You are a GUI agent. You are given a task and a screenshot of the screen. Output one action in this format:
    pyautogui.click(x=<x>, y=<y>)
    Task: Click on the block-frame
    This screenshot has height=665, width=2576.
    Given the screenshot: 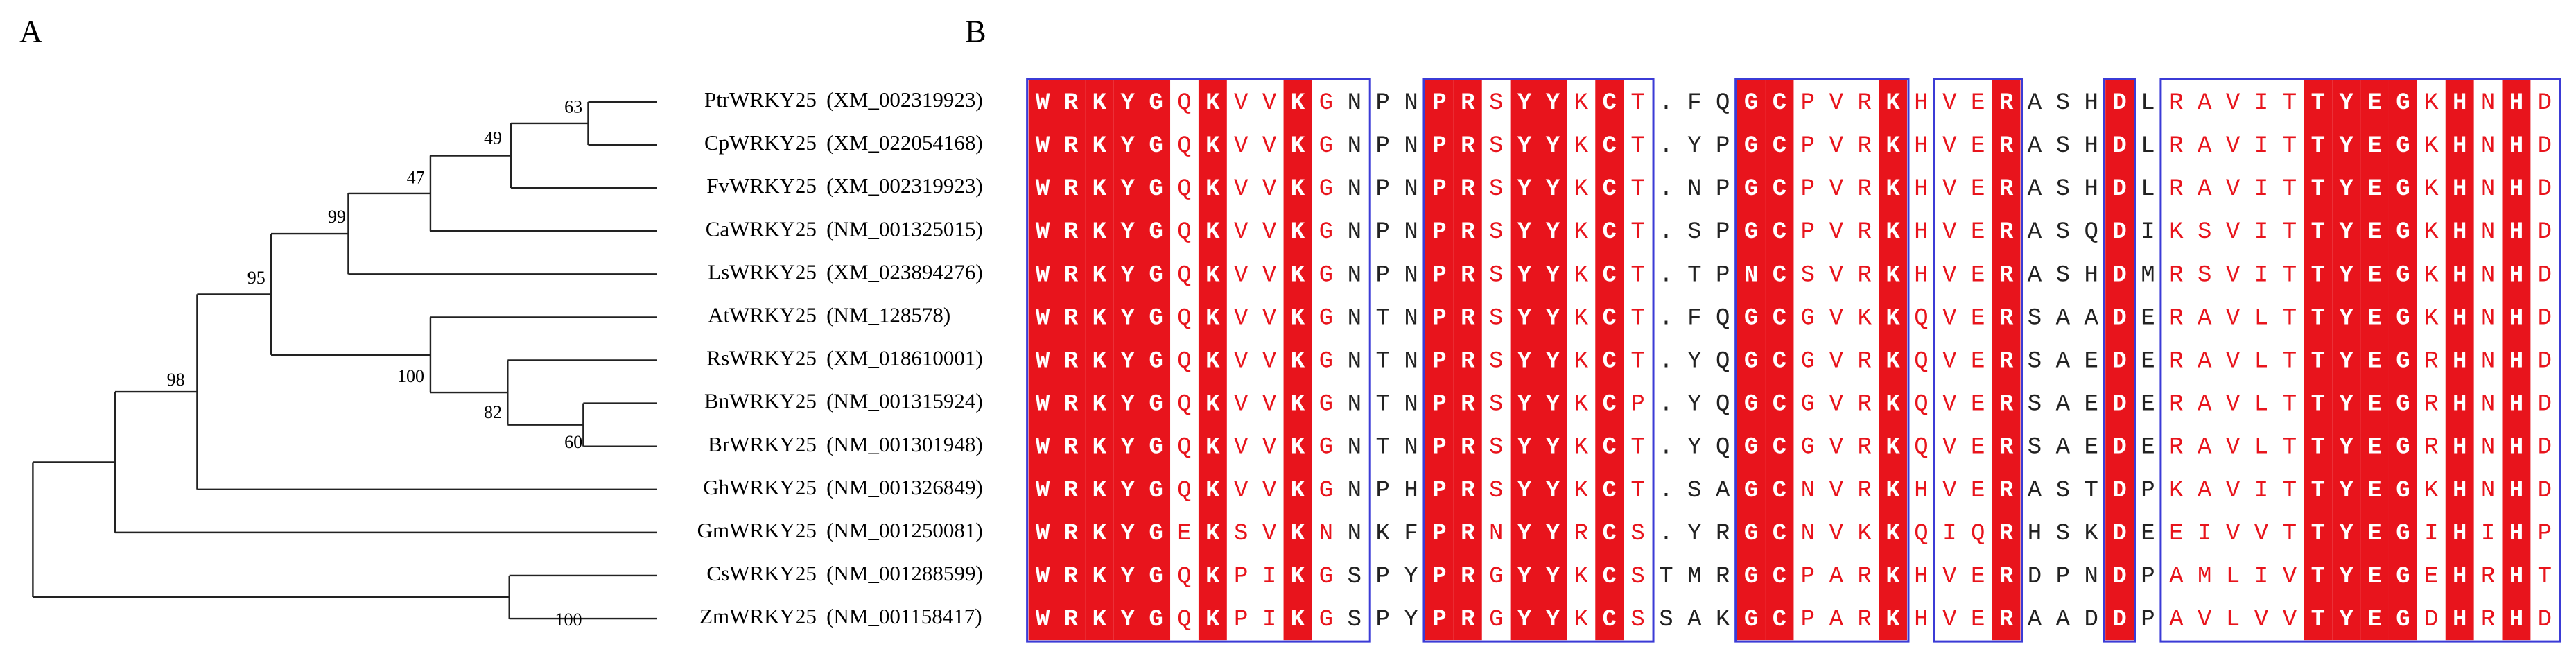 What is the action you would take?
    pyautogui.click(x=1538, y=361)
    